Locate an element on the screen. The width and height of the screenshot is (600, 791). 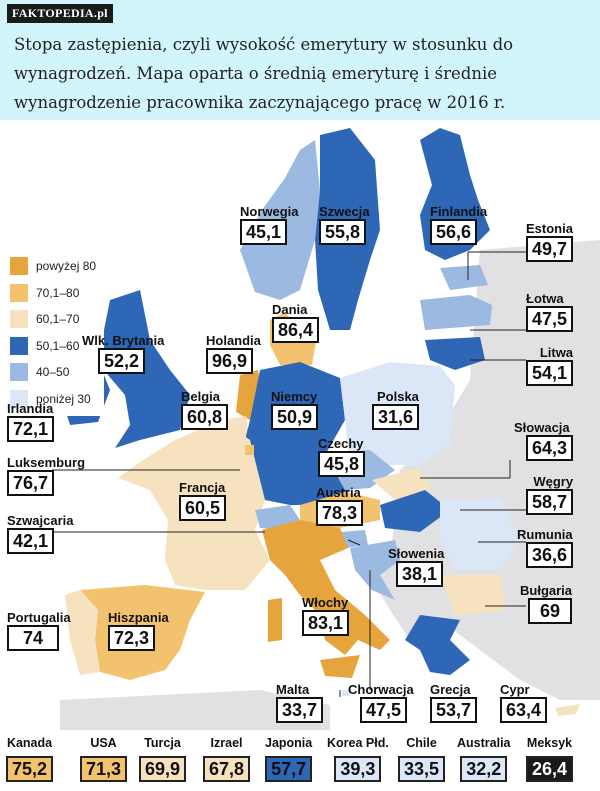
country-label-estonia: Estonia 49,7 is located at coordinates (550, 241).